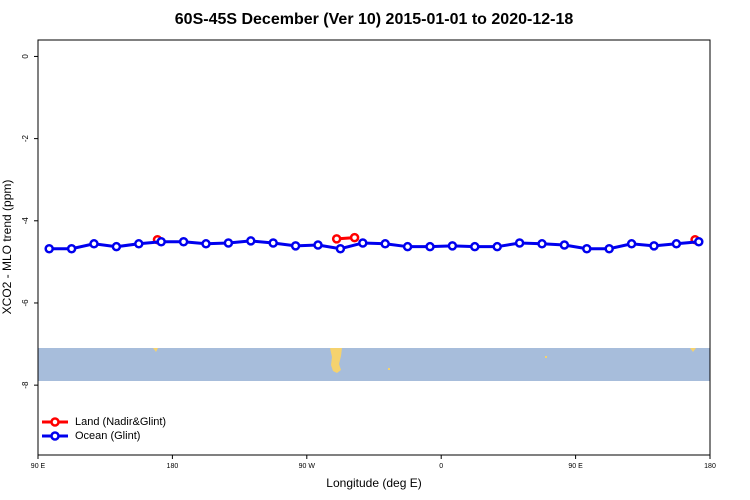 Image resolution: width=750 pixels, height=500 pixels. I want to click on y-tick-label: -2, so click(25, 139).